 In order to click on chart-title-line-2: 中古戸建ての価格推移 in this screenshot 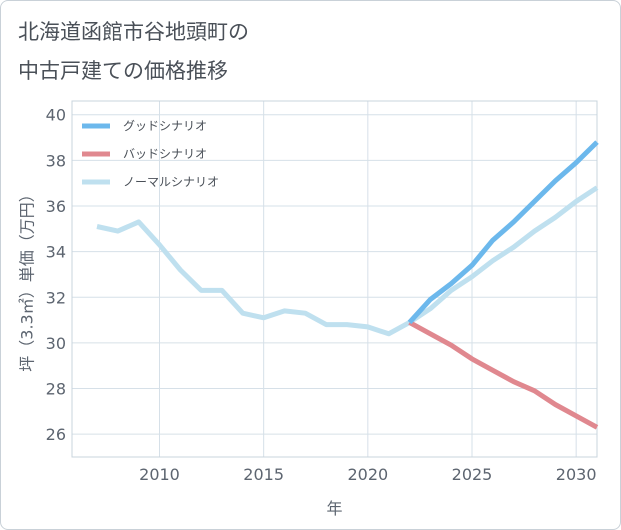, I will do `click(123, 71)`.